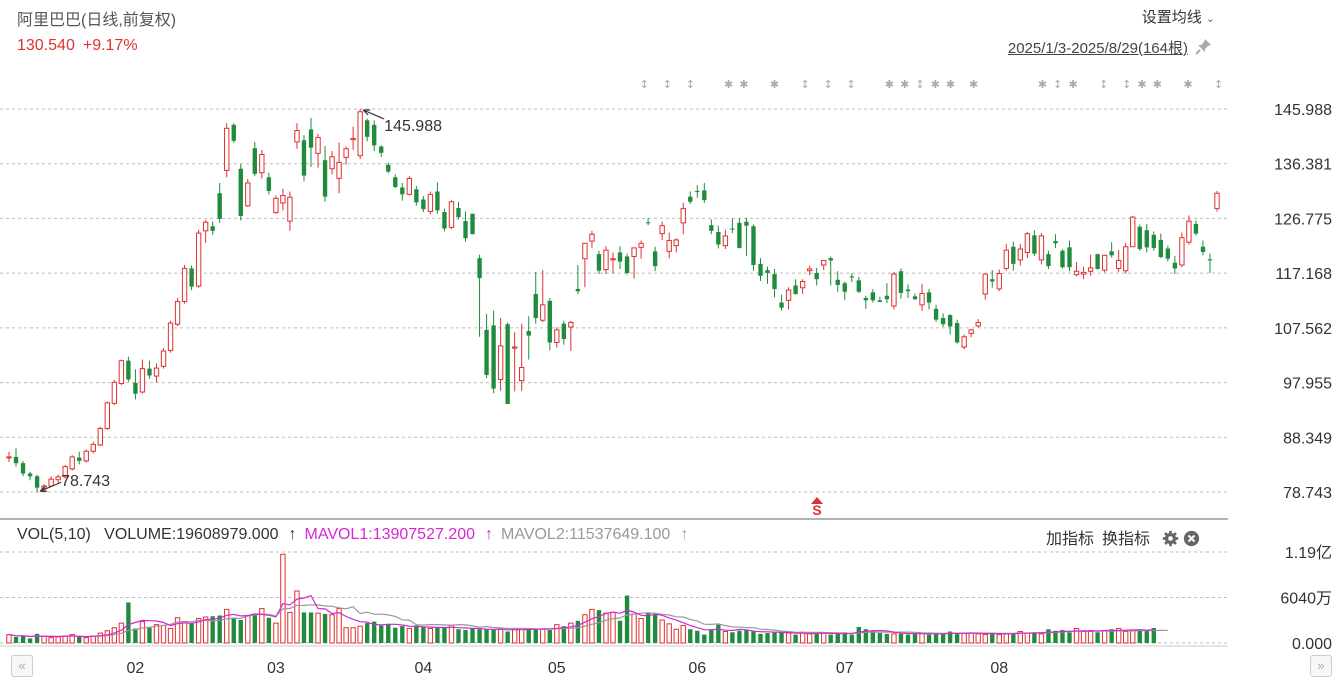 The width and height of the screenshot is (1335, 681). I want to click on month-tick-label: 04, so click(423, 668).